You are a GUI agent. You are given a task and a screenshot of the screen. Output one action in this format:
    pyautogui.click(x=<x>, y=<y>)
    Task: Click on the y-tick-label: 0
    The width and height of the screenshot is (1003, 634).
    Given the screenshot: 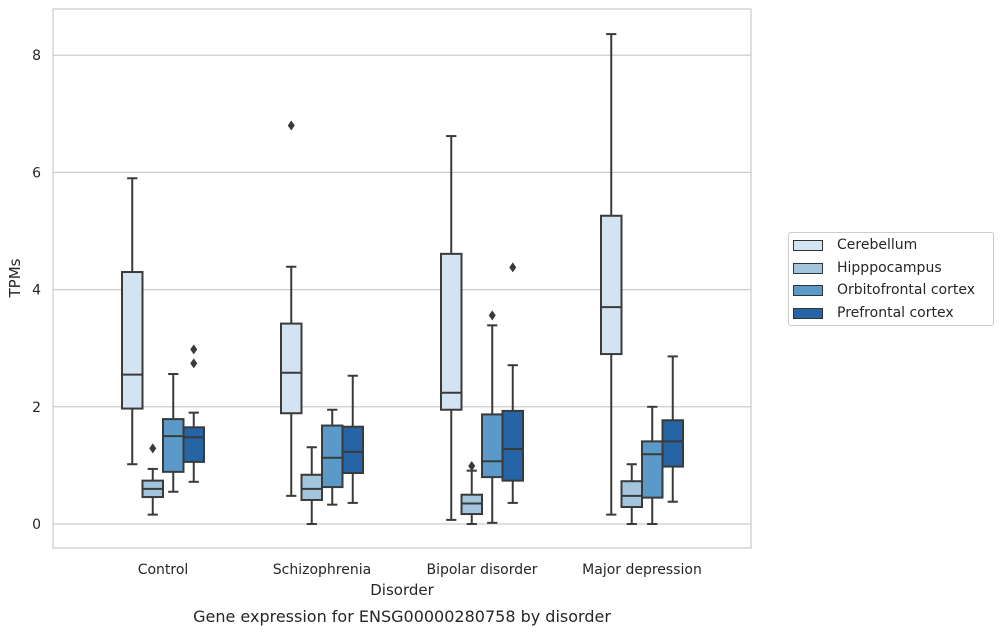 What is the action you would take?
    pyautogui.click(x=36, y=525)
    